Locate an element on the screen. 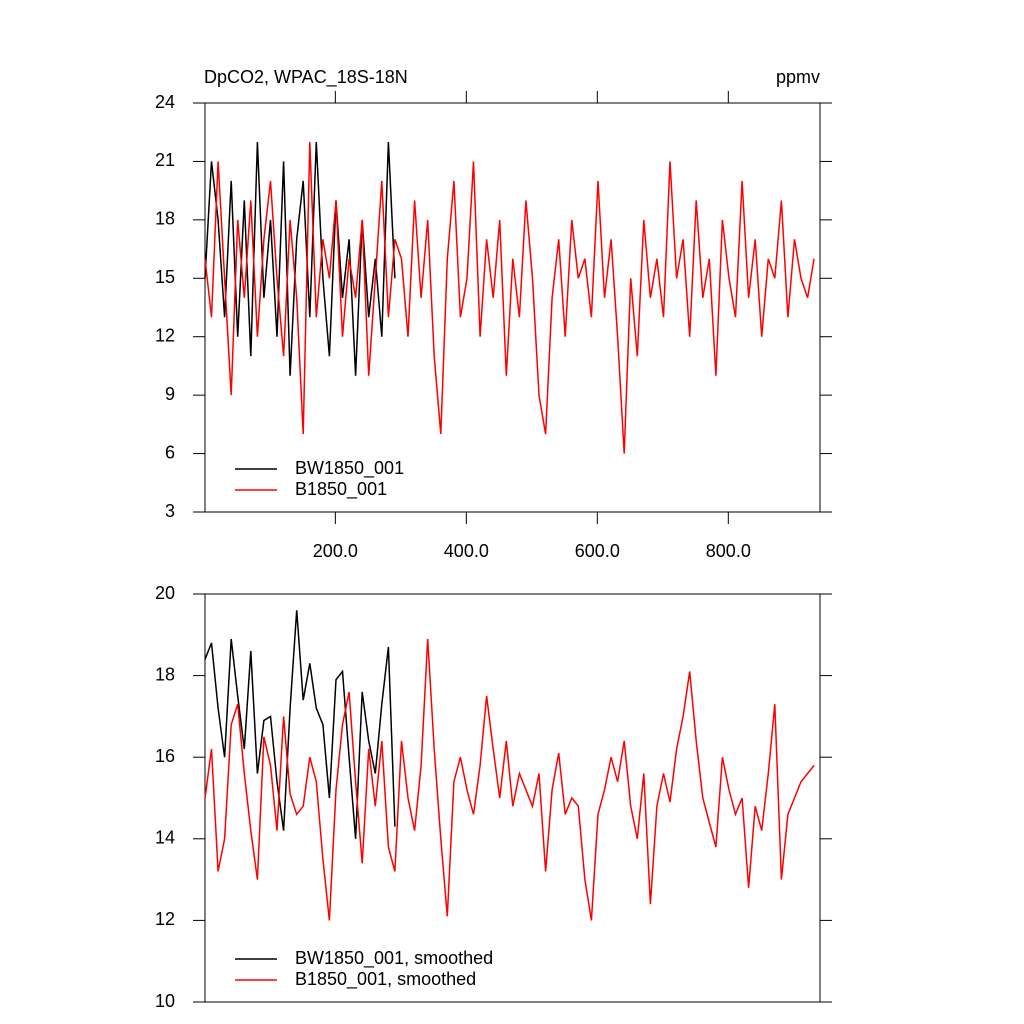  legend-label: B1850_001 is located at coordinates (341, 489).